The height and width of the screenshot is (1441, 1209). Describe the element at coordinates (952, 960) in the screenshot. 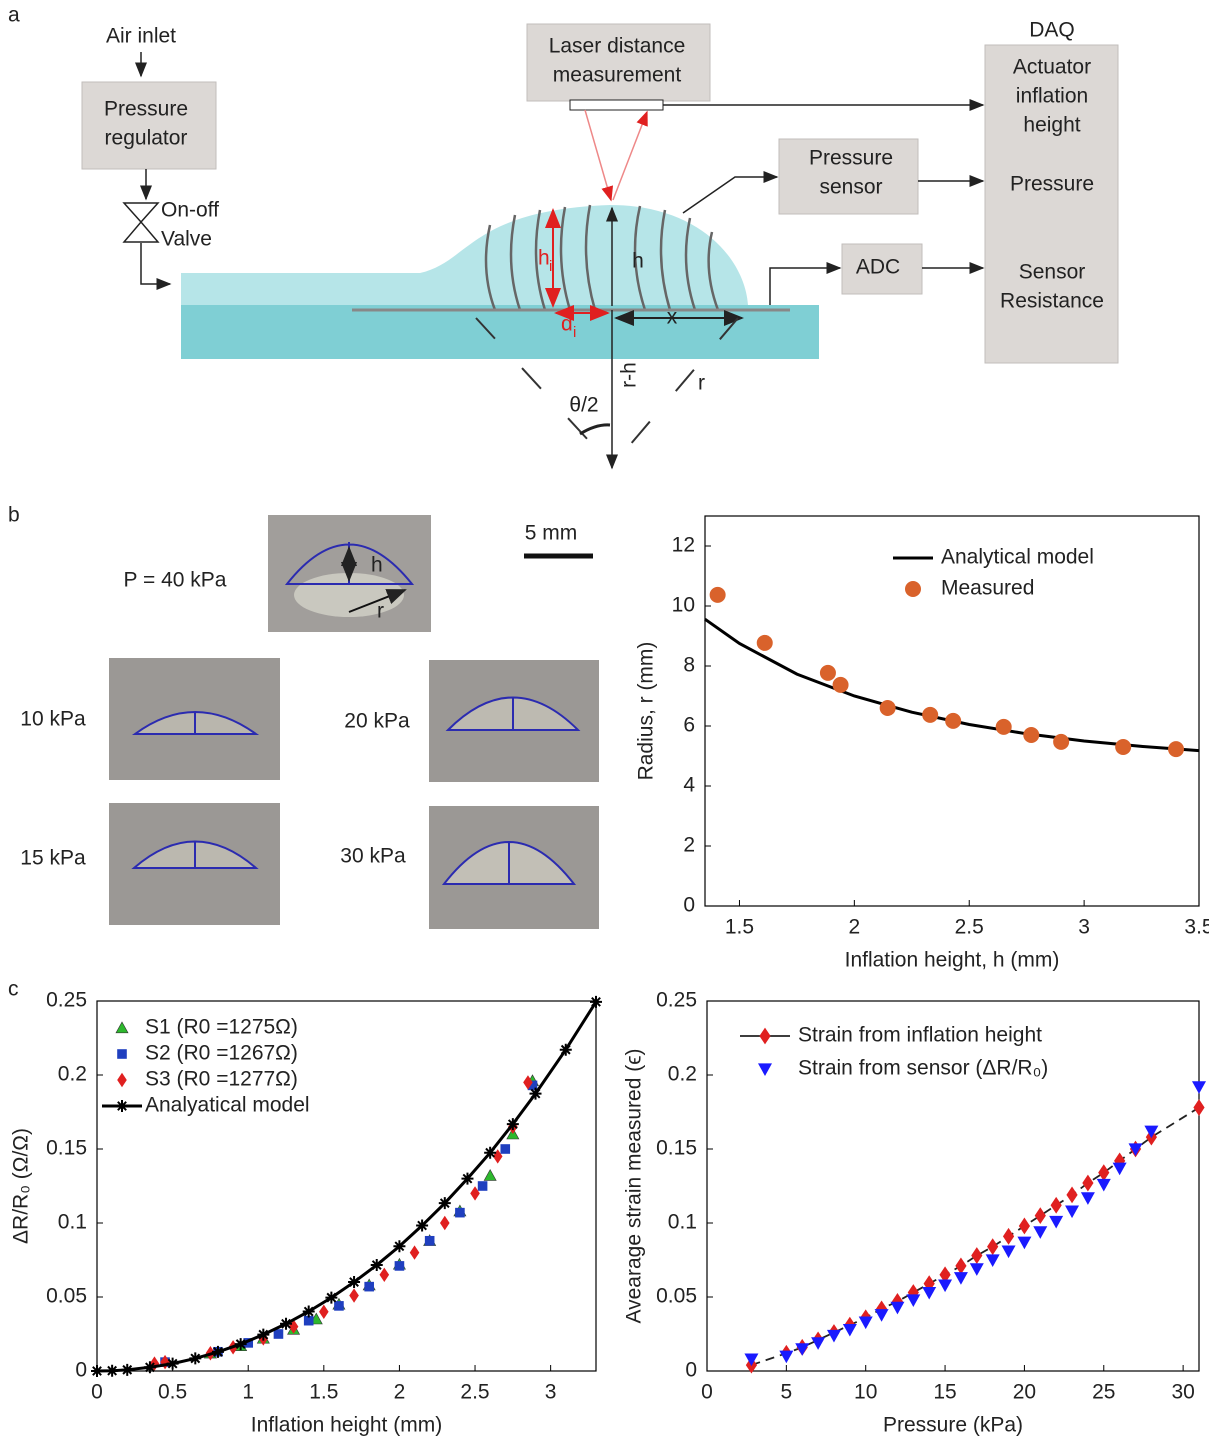

I see `x-axis-label: Inflation height, h (mm)` at that location.